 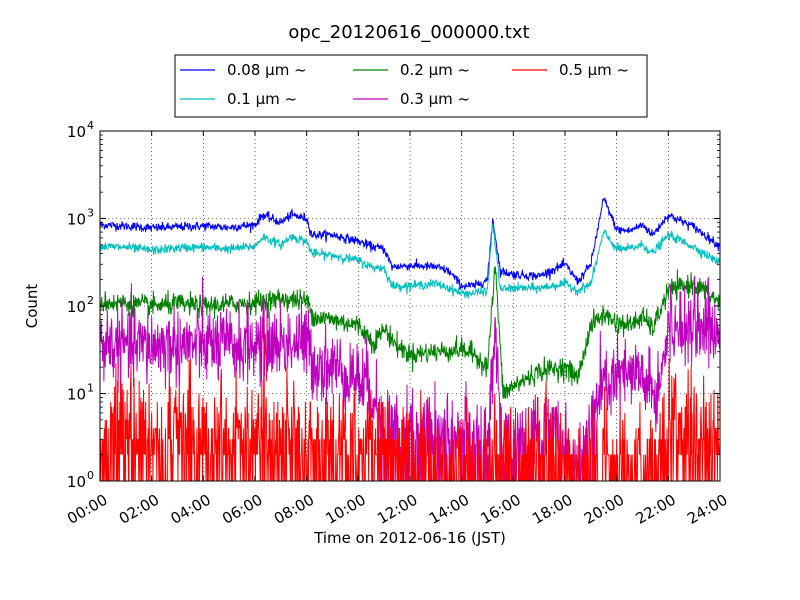 What do you see at coordinates (90, 475) in the screenshot?
I see `y-tick-label-exponent: 0` at bounding box center [90, 475].